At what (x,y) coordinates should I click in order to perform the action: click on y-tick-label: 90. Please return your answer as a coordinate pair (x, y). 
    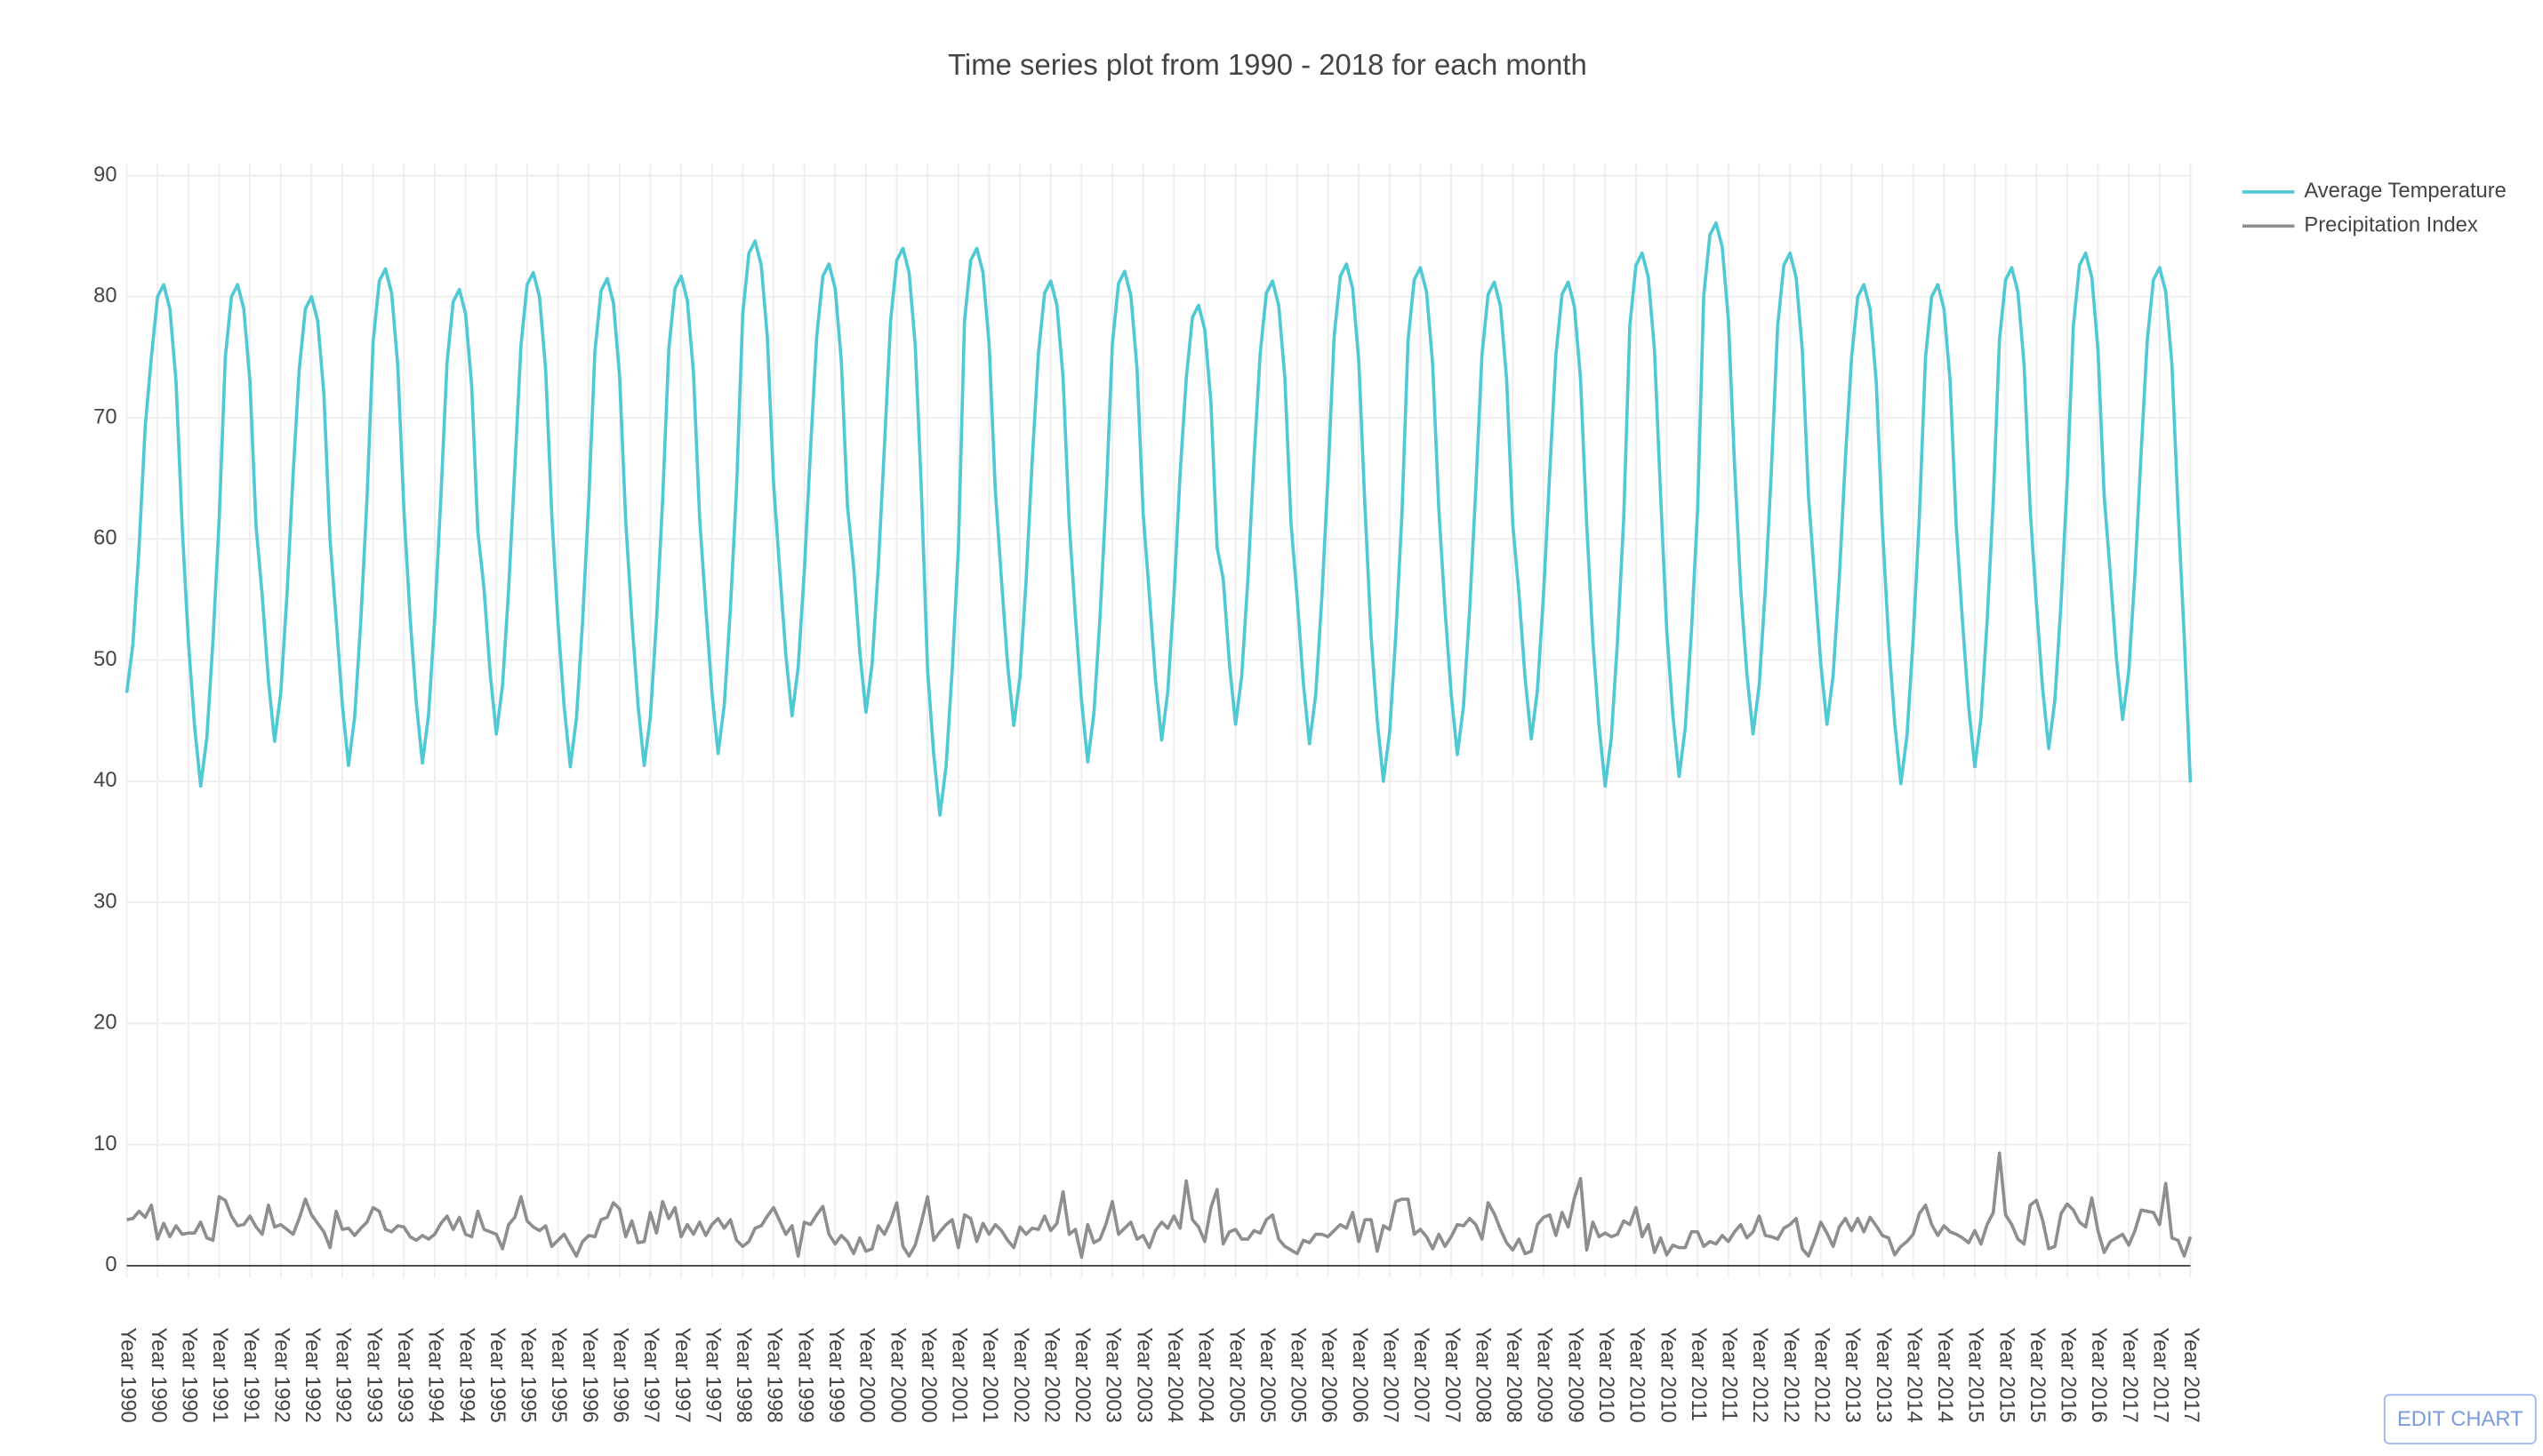
    Looking at the image, I should click on (104, 175).